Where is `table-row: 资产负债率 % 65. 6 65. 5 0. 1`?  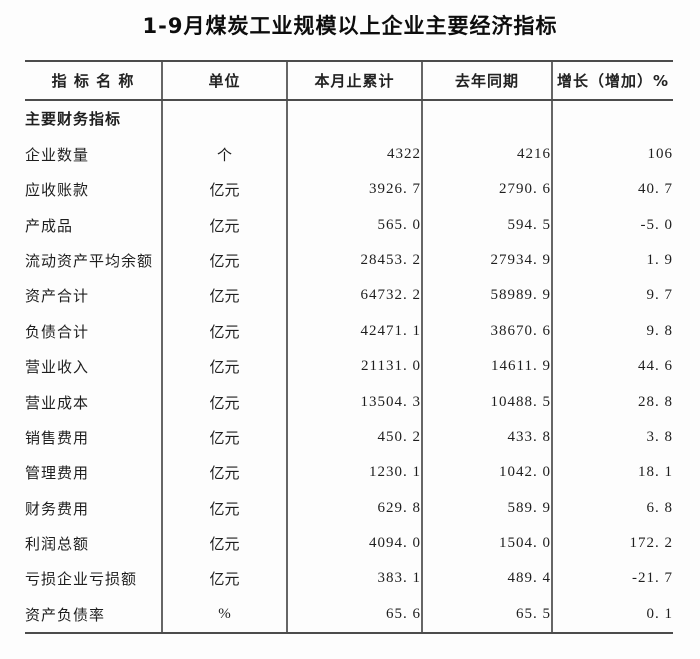 table-row: 资产负债率 % 65. 6 65. 5 0. 1 is located at coordinates (349, 615).